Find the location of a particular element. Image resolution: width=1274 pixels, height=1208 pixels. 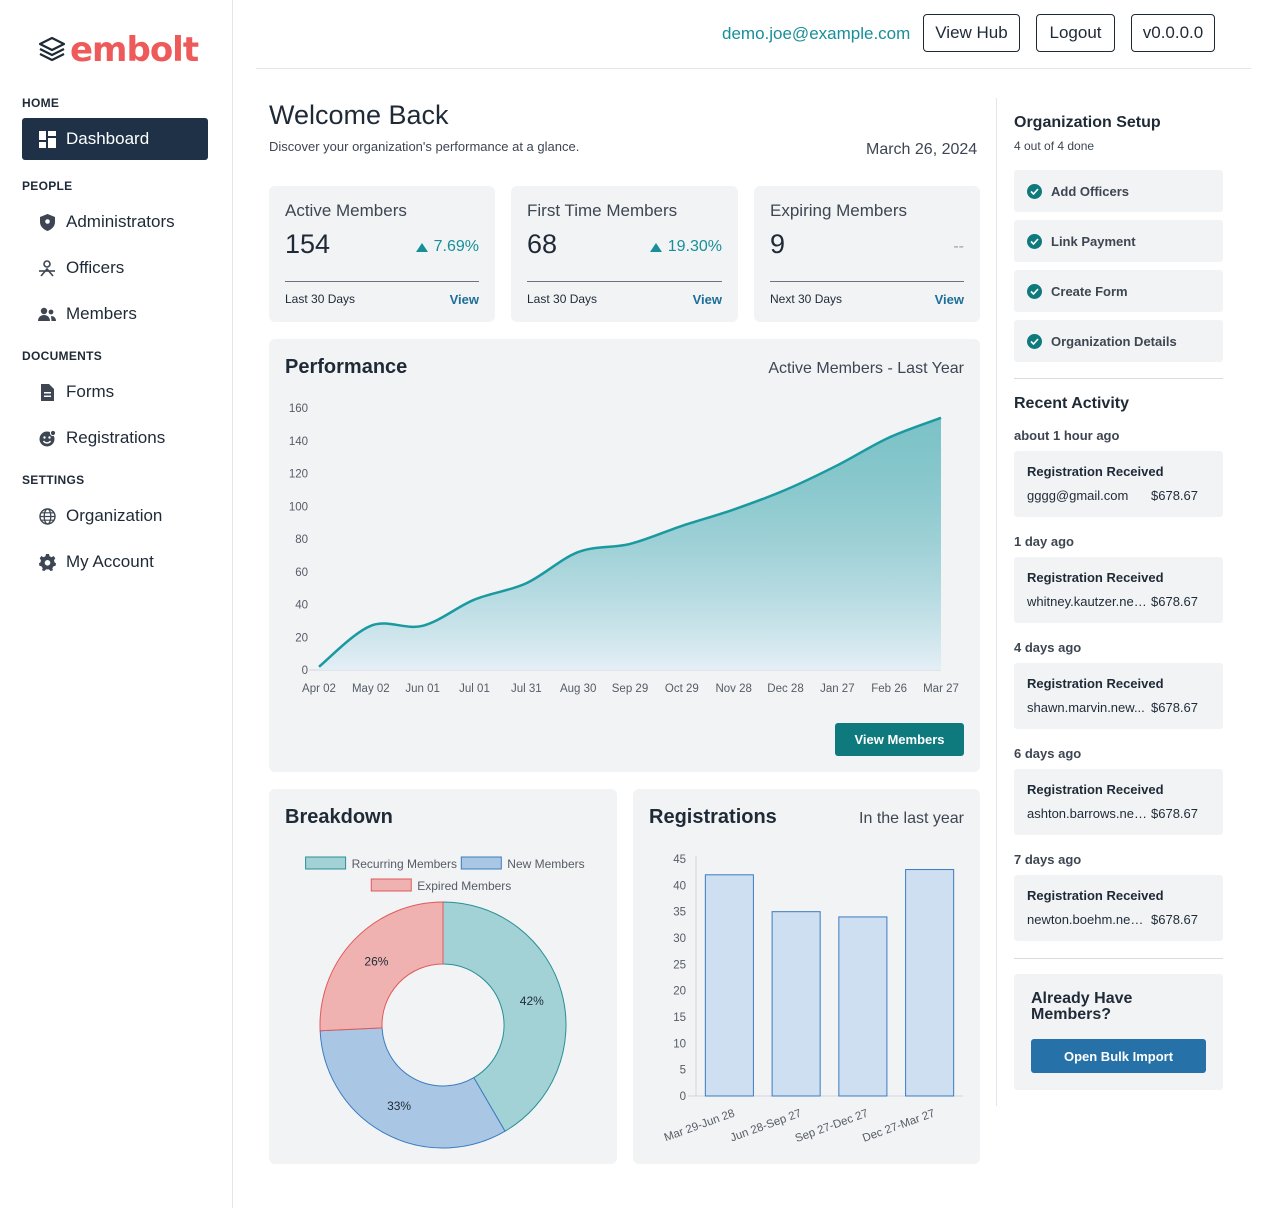

x-tick-label: Jan 27 is located at coordinates (837, 689).